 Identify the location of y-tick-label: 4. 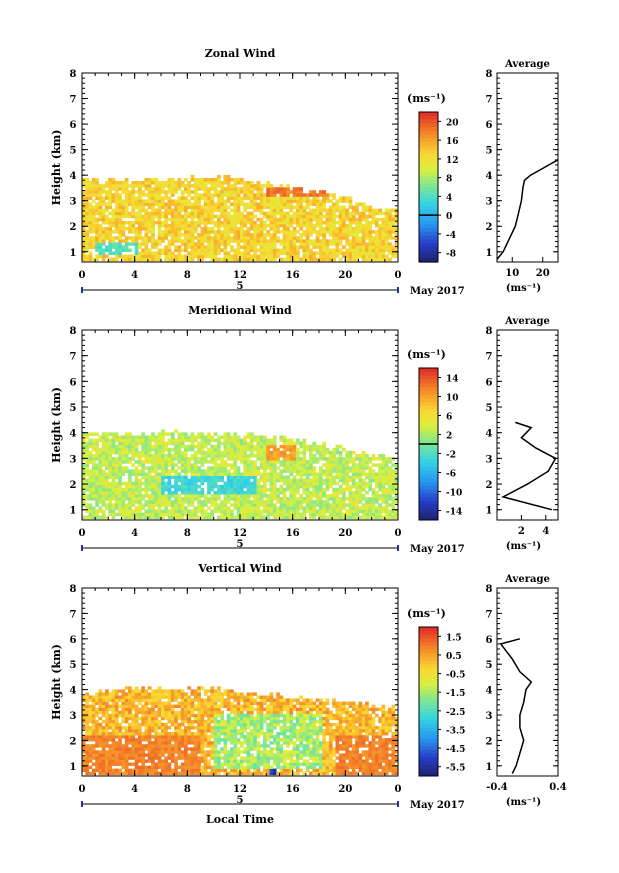
(73, 176).